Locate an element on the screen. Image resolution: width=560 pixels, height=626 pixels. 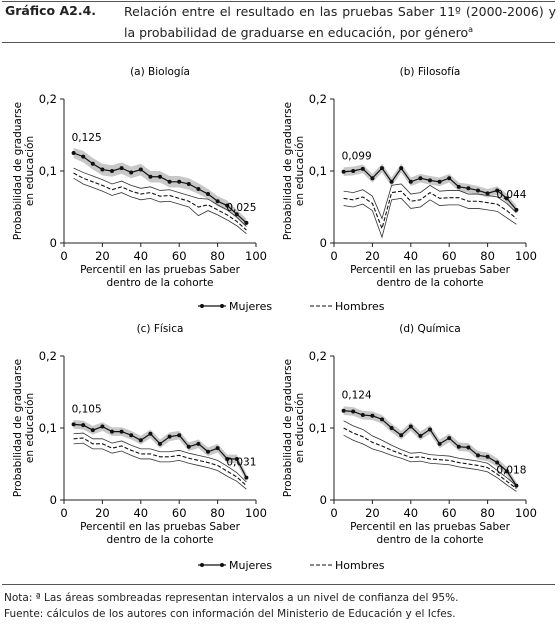
panel-title: (b) Filosofía is located at coordinates (430, 72).